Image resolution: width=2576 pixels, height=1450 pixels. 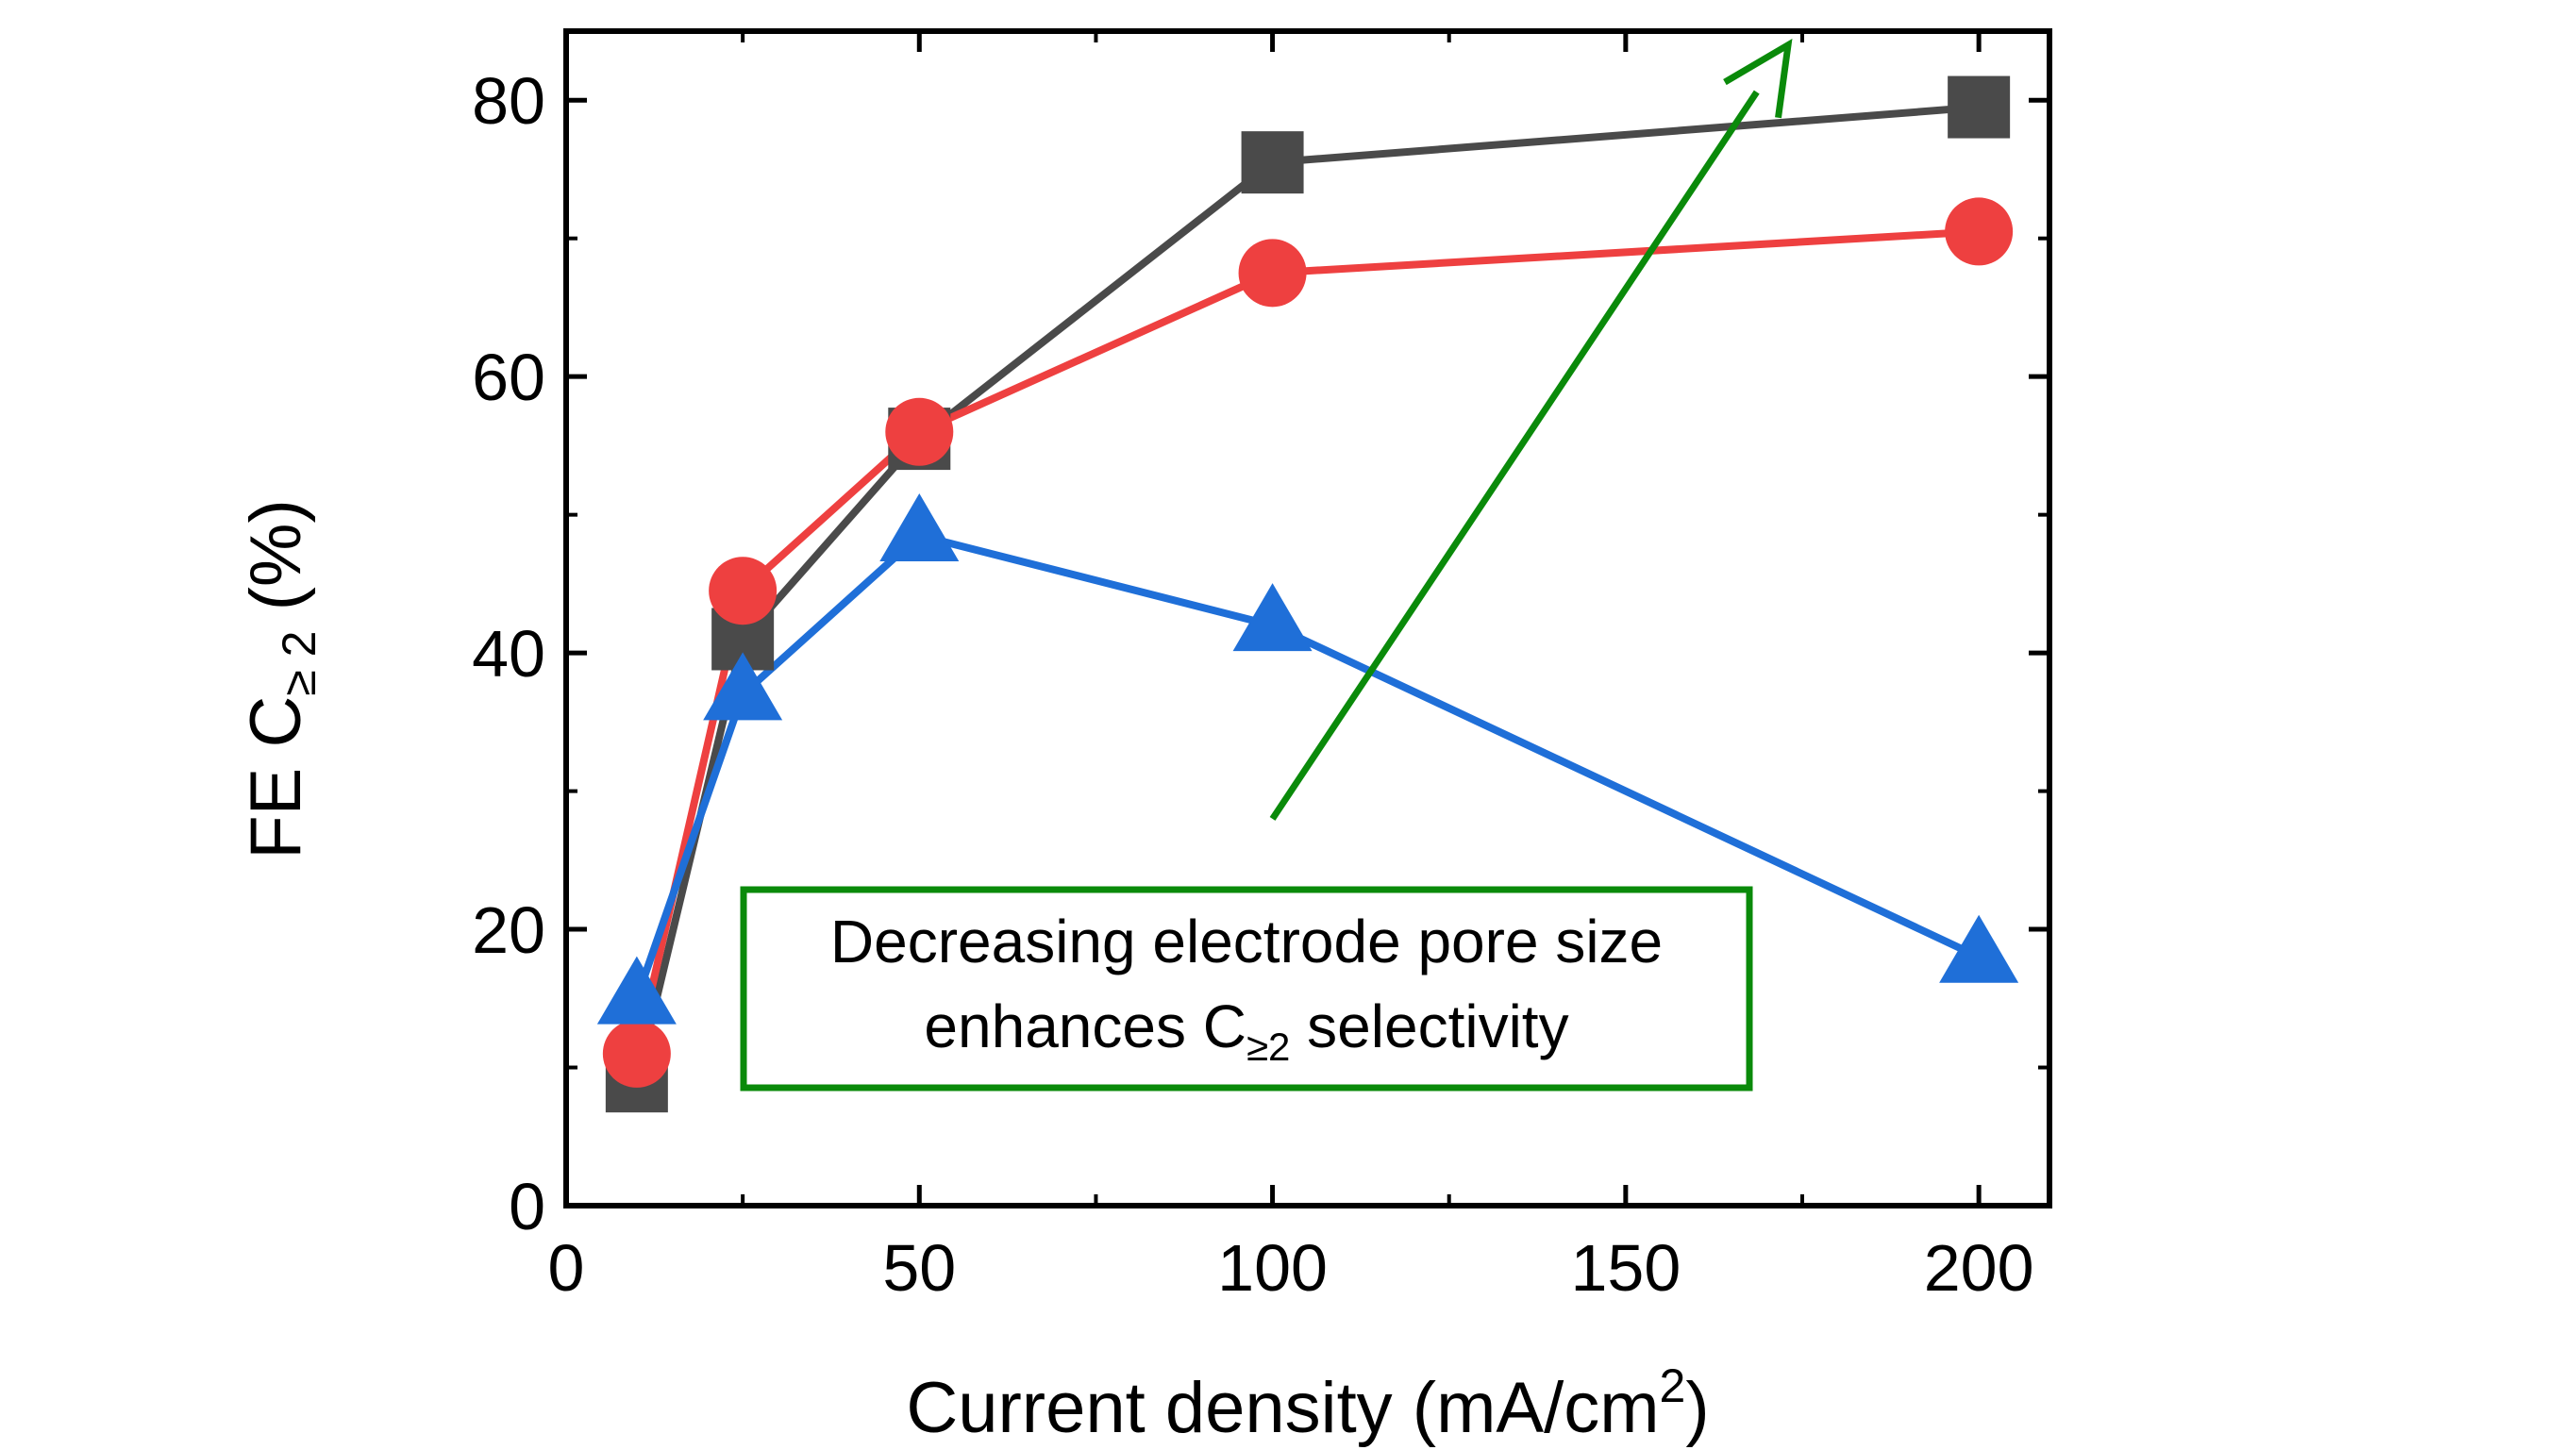 I want to click on y-tick-label: 60, so click(x=508, y=378).